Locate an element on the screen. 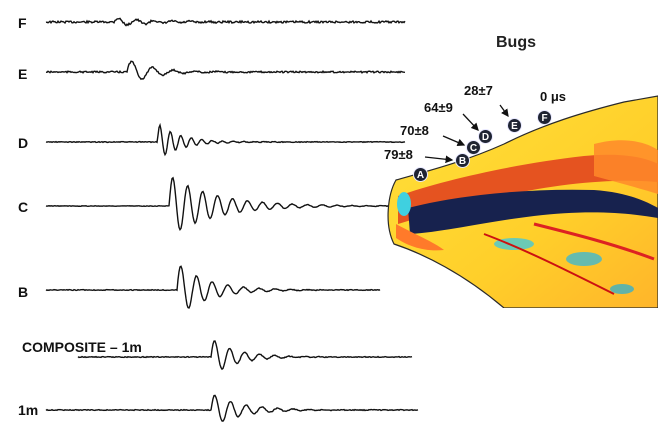 This screenshot has height=430, width=658. trace-label-b: B is located at coordinates (23, 292).